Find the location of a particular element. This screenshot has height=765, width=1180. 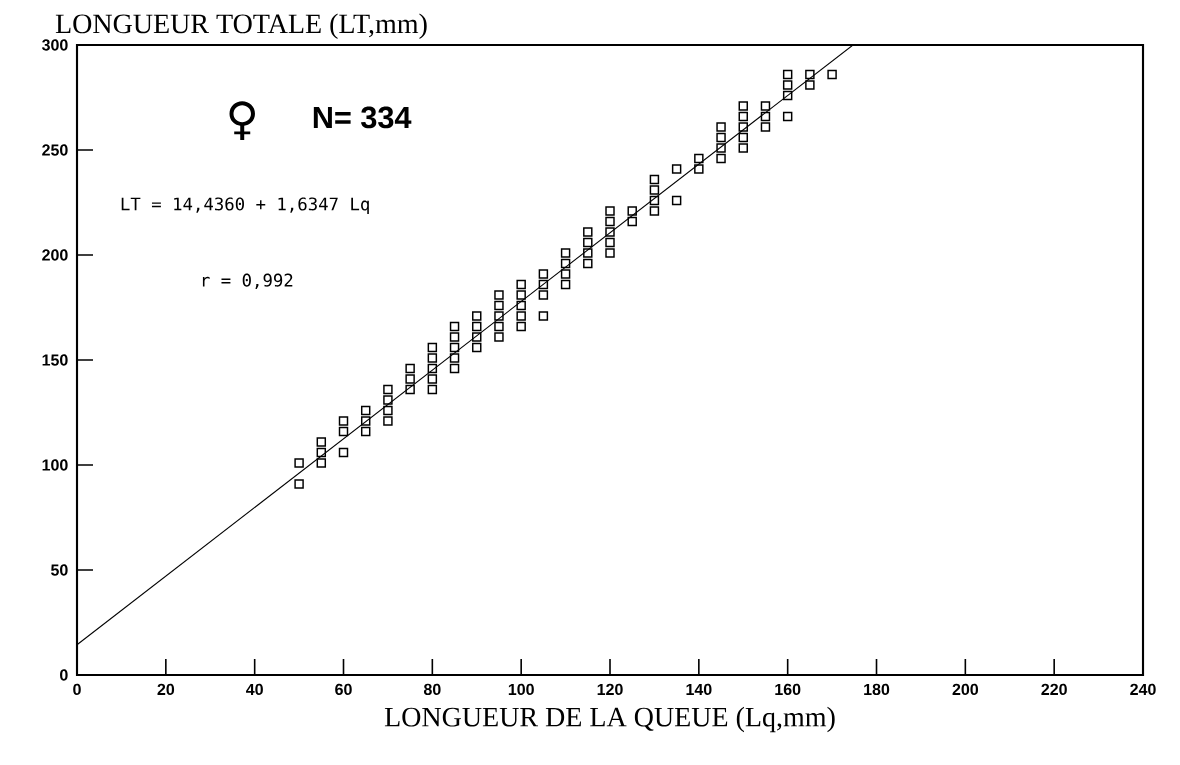

x-tick-label: 140 is located at coordinates (699, 689).